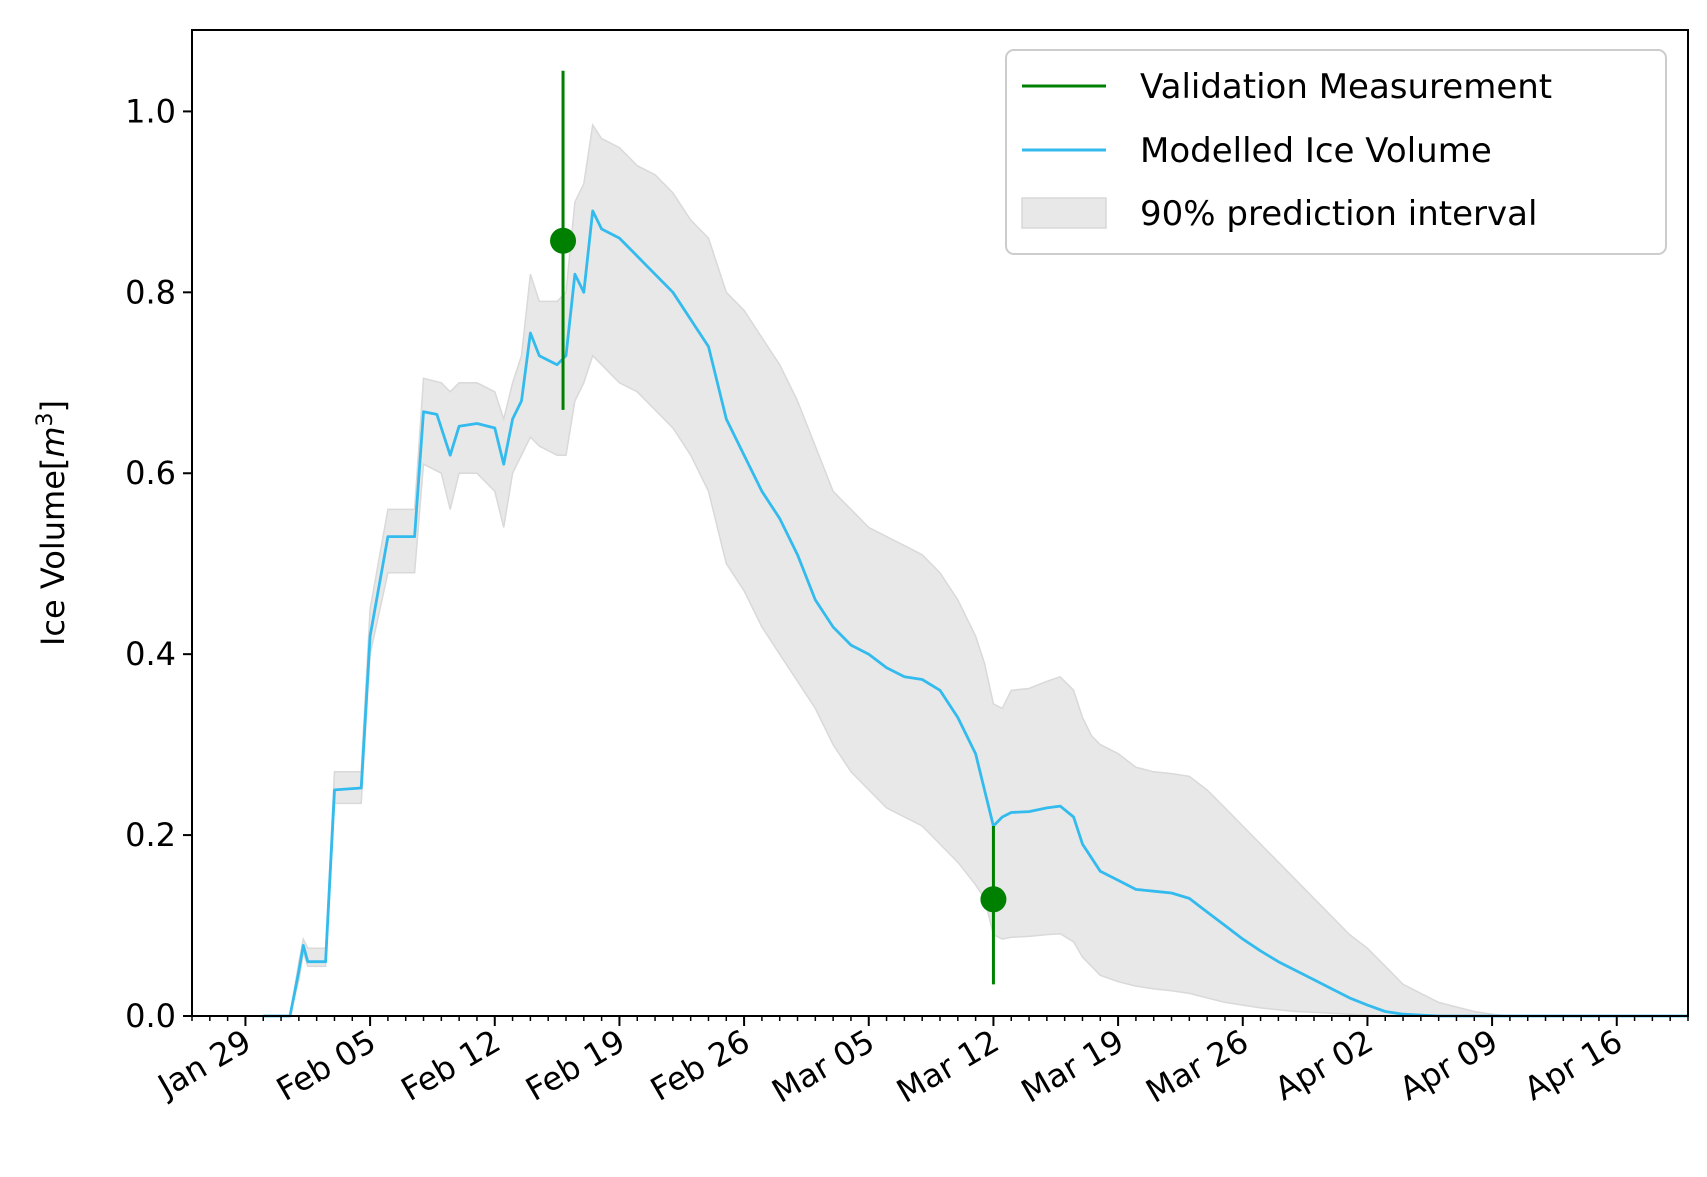 The image size is (1707, 1177). What do you see at coordinates (53, 441) in the screenshot?
I see `y-axis-label-unit: m` at bounding box center [53, 441].